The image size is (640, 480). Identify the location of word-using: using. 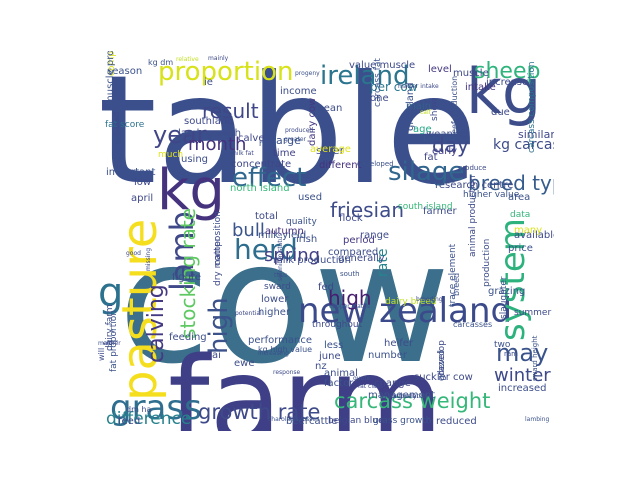
(195, 159).